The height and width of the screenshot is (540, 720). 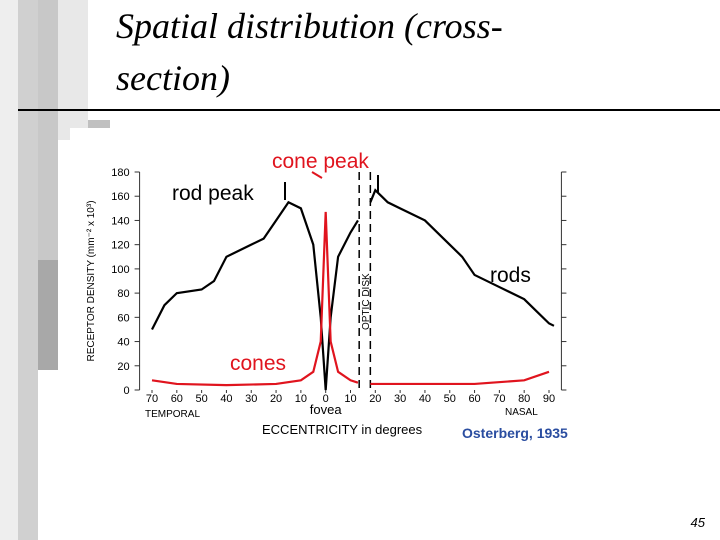 I want to click on x-tick-label: 80, so click(x=524, y=399).